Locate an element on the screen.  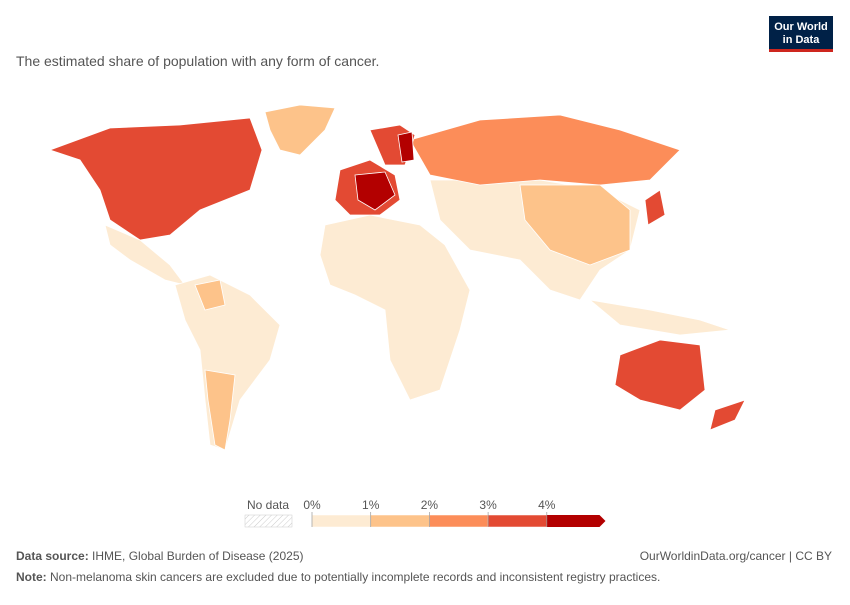
note-label: Note: is located at coordinates (31, 577).